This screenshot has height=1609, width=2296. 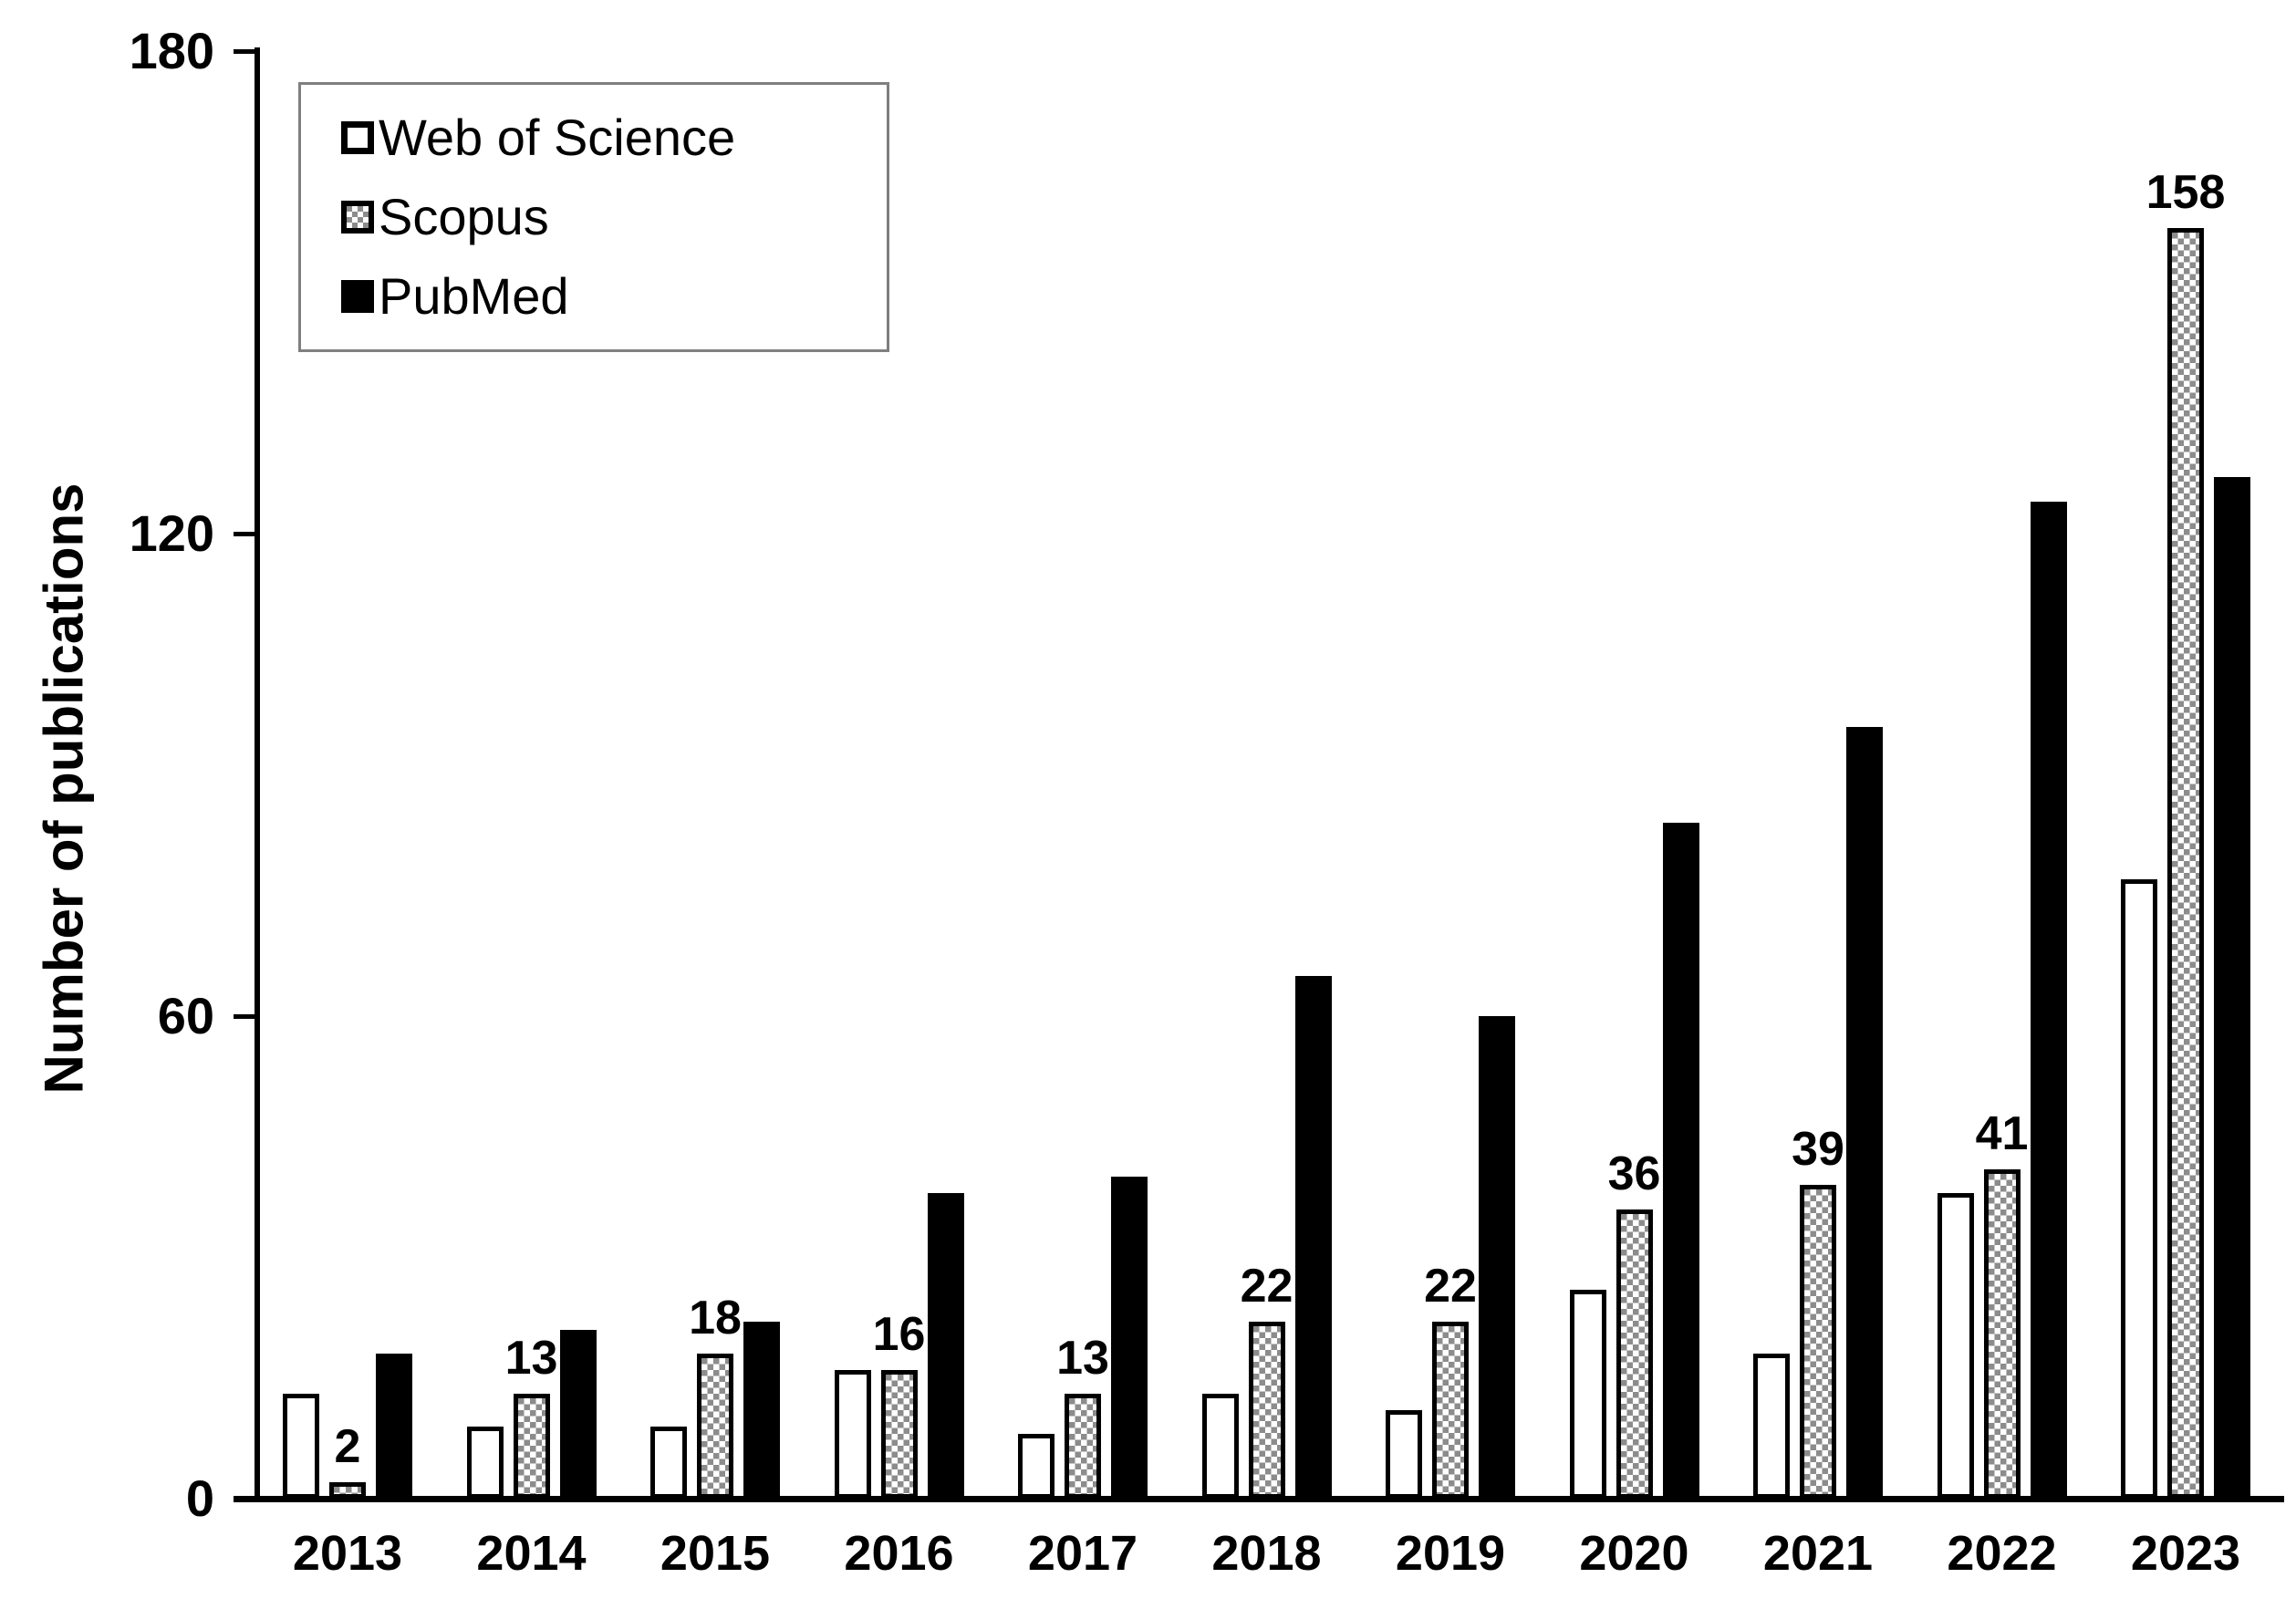 I want to click on bar-web-of-science-2016, so click(x=852, y=1434).